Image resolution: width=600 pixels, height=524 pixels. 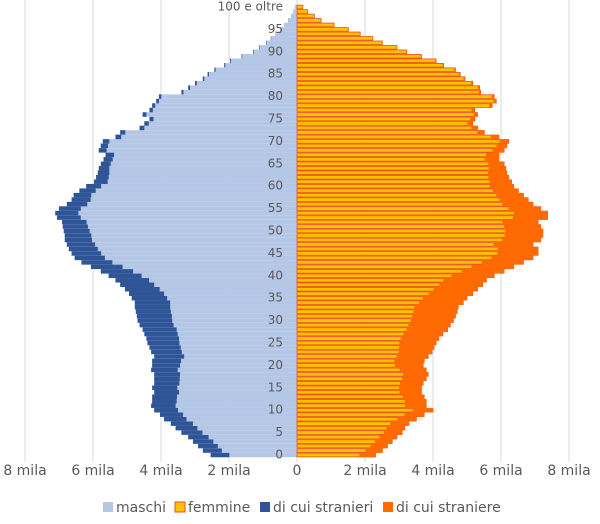 What do you see at coordinates (275, 343) in the screenshot?
I see `y-tick-label: 25` at bounding box center [275, 343].